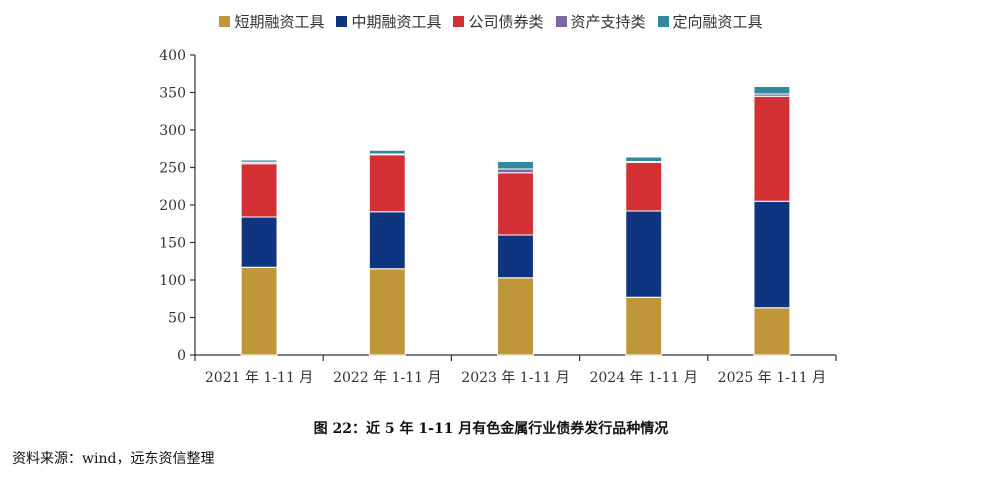 The image size is (982, 478). I want to click on x-tick-label: 2025 年 1-11 月, so click(772, 378).